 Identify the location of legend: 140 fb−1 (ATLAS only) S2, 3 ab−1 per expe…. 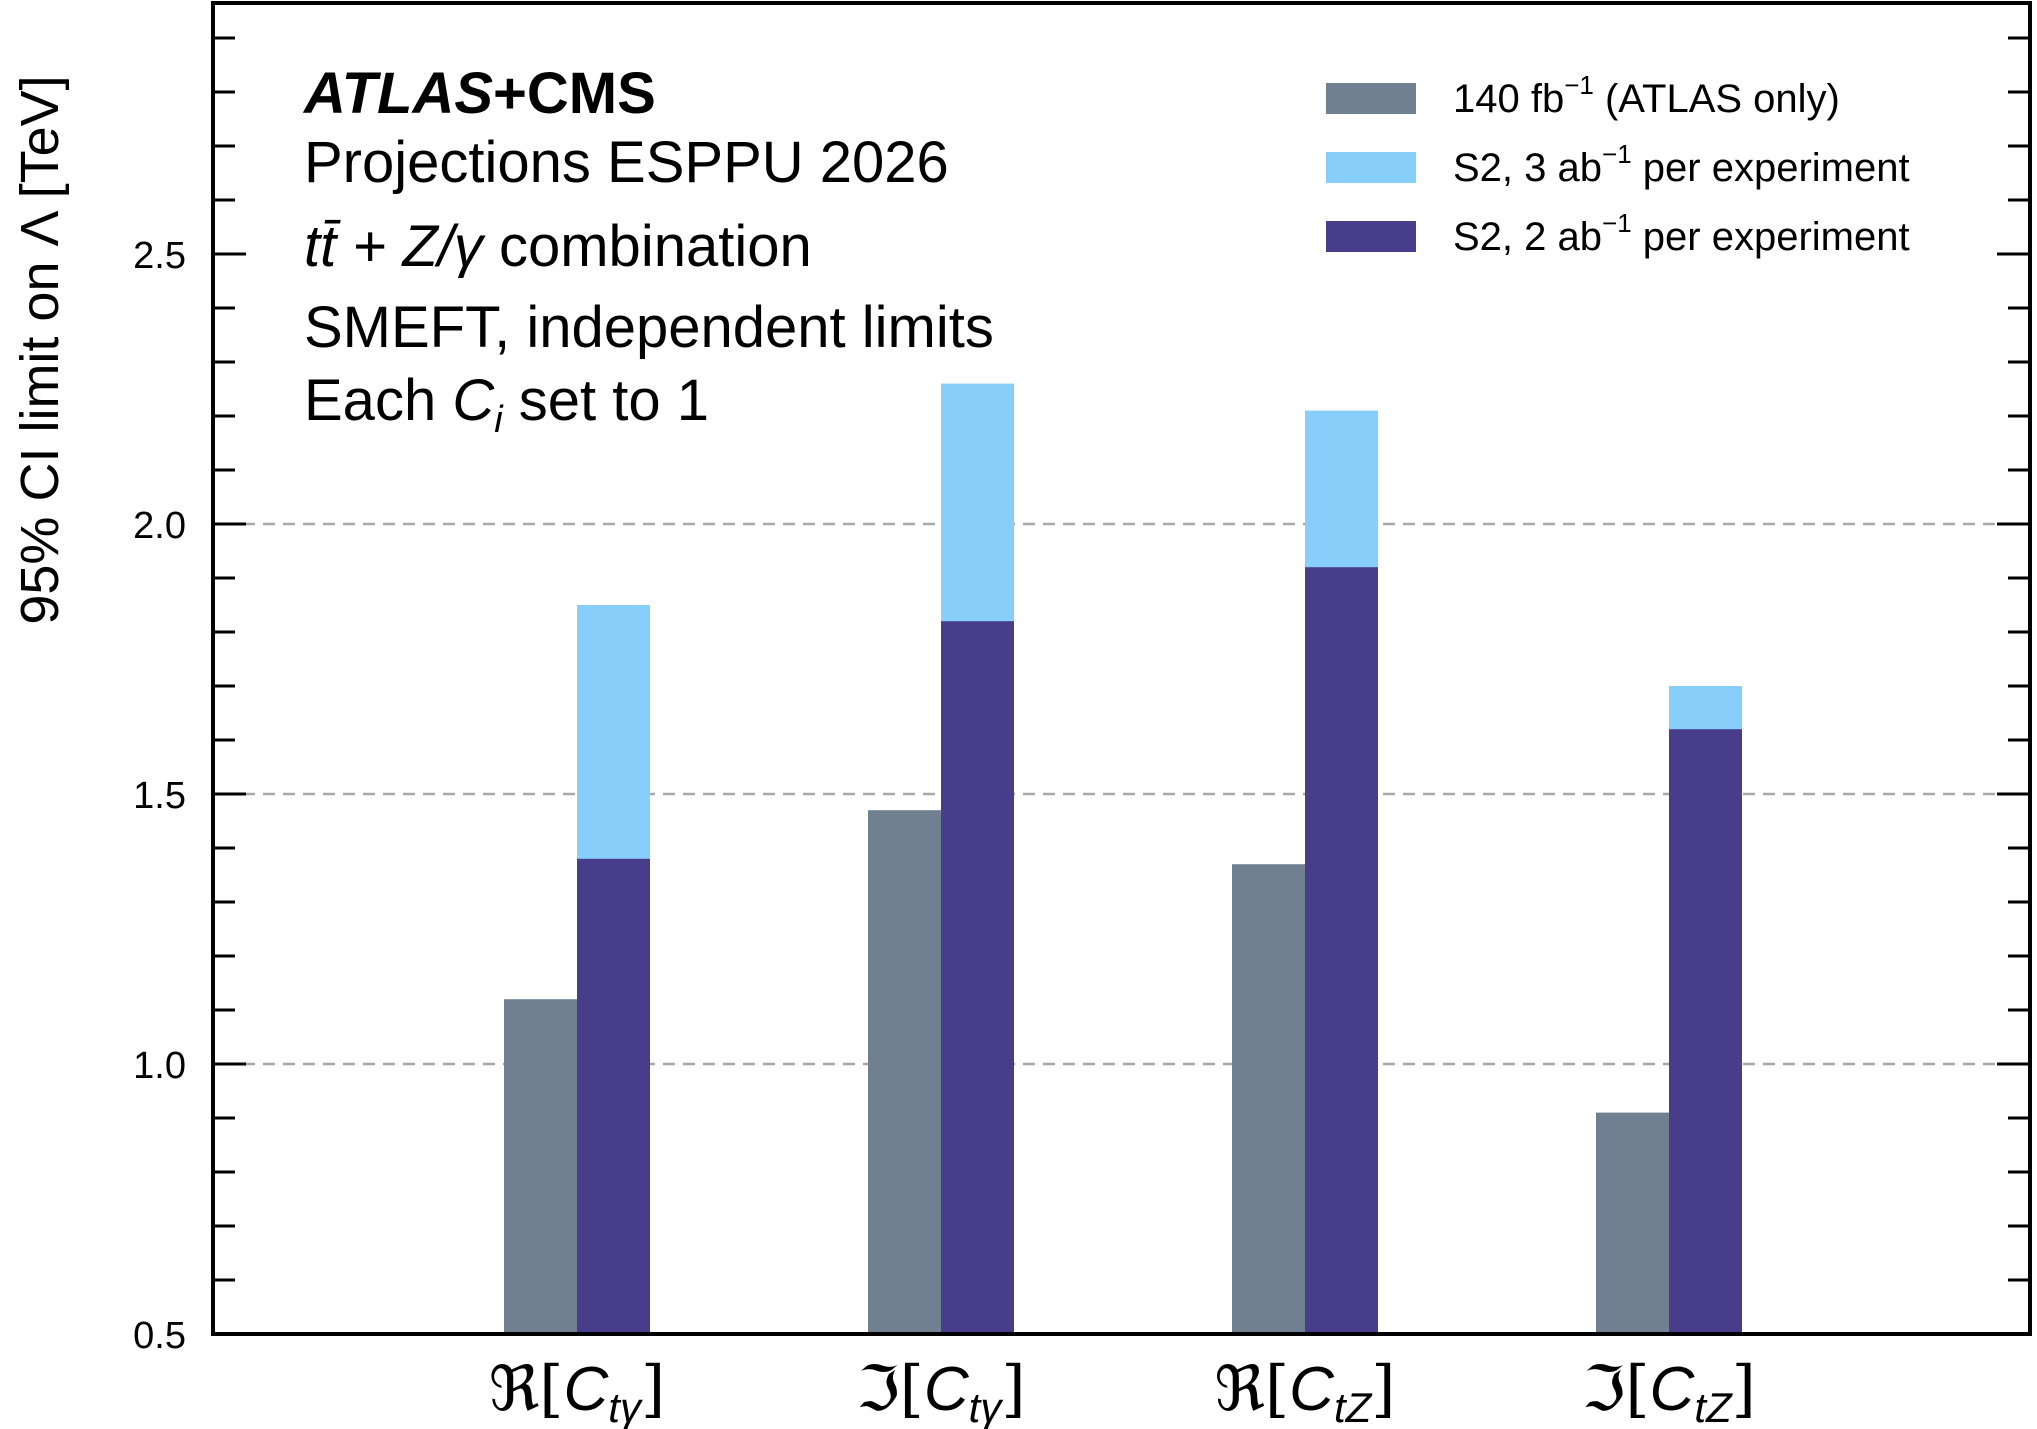
(1618, 164).